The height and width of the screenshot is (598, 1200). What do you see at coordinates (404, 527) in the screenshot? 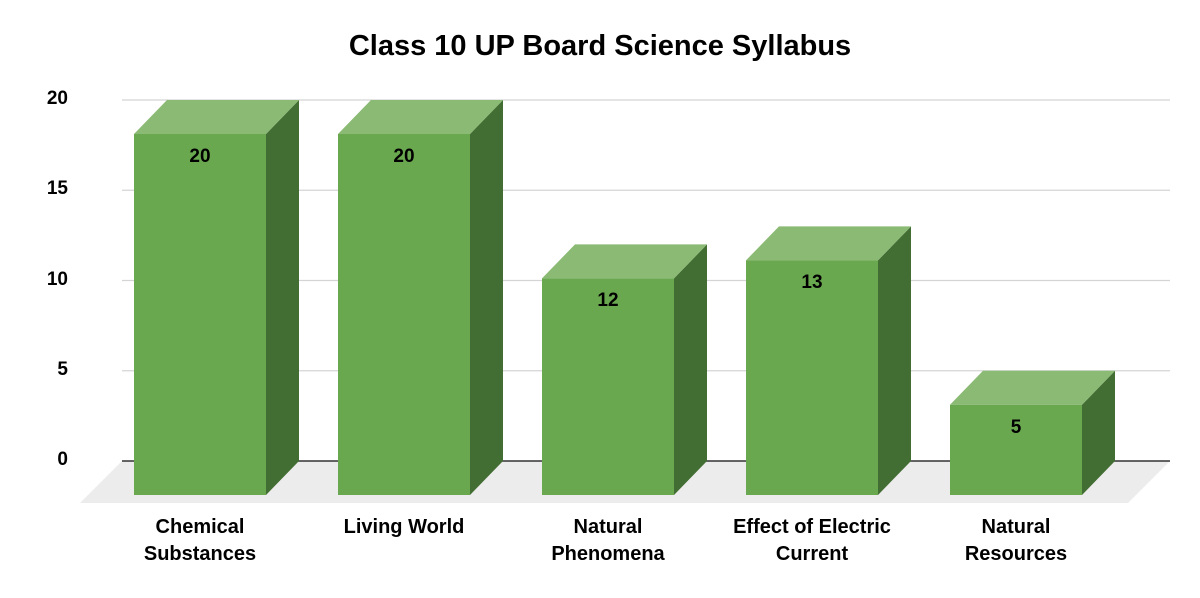
I see `x-category-label: Living World` at bounding box center [404, 527].